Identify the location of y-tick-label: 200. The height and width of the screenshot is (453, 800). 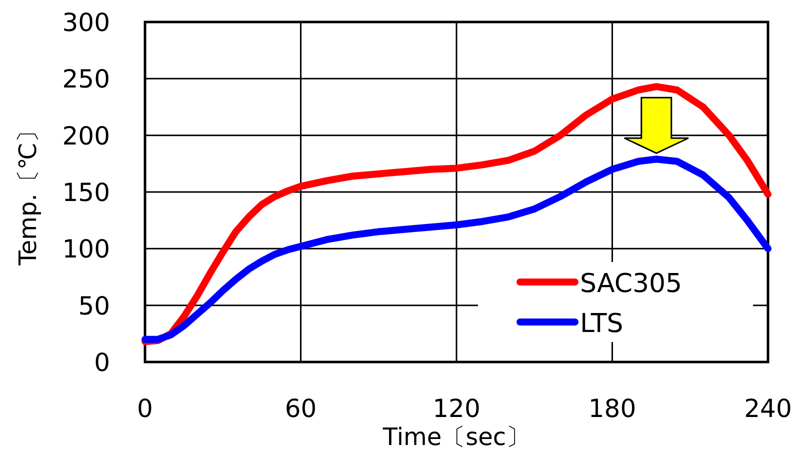
(86, 135).